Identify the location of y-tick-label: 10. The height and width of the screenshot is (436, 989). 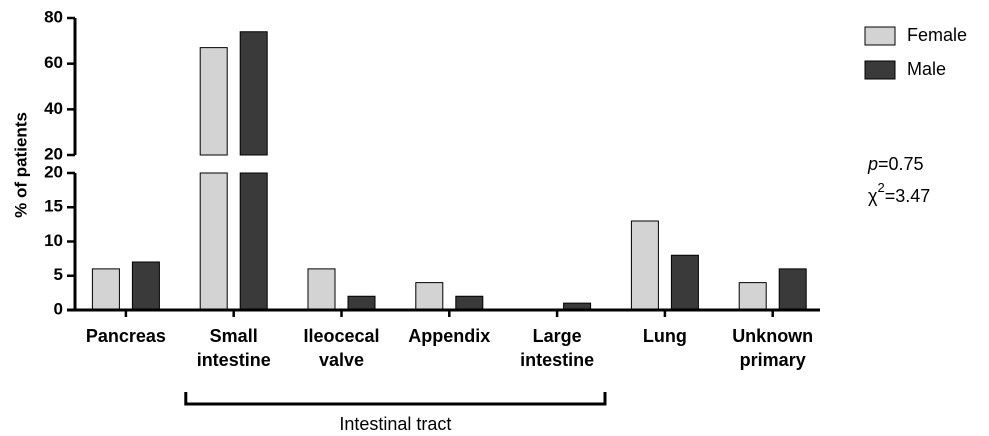
(53, 240).